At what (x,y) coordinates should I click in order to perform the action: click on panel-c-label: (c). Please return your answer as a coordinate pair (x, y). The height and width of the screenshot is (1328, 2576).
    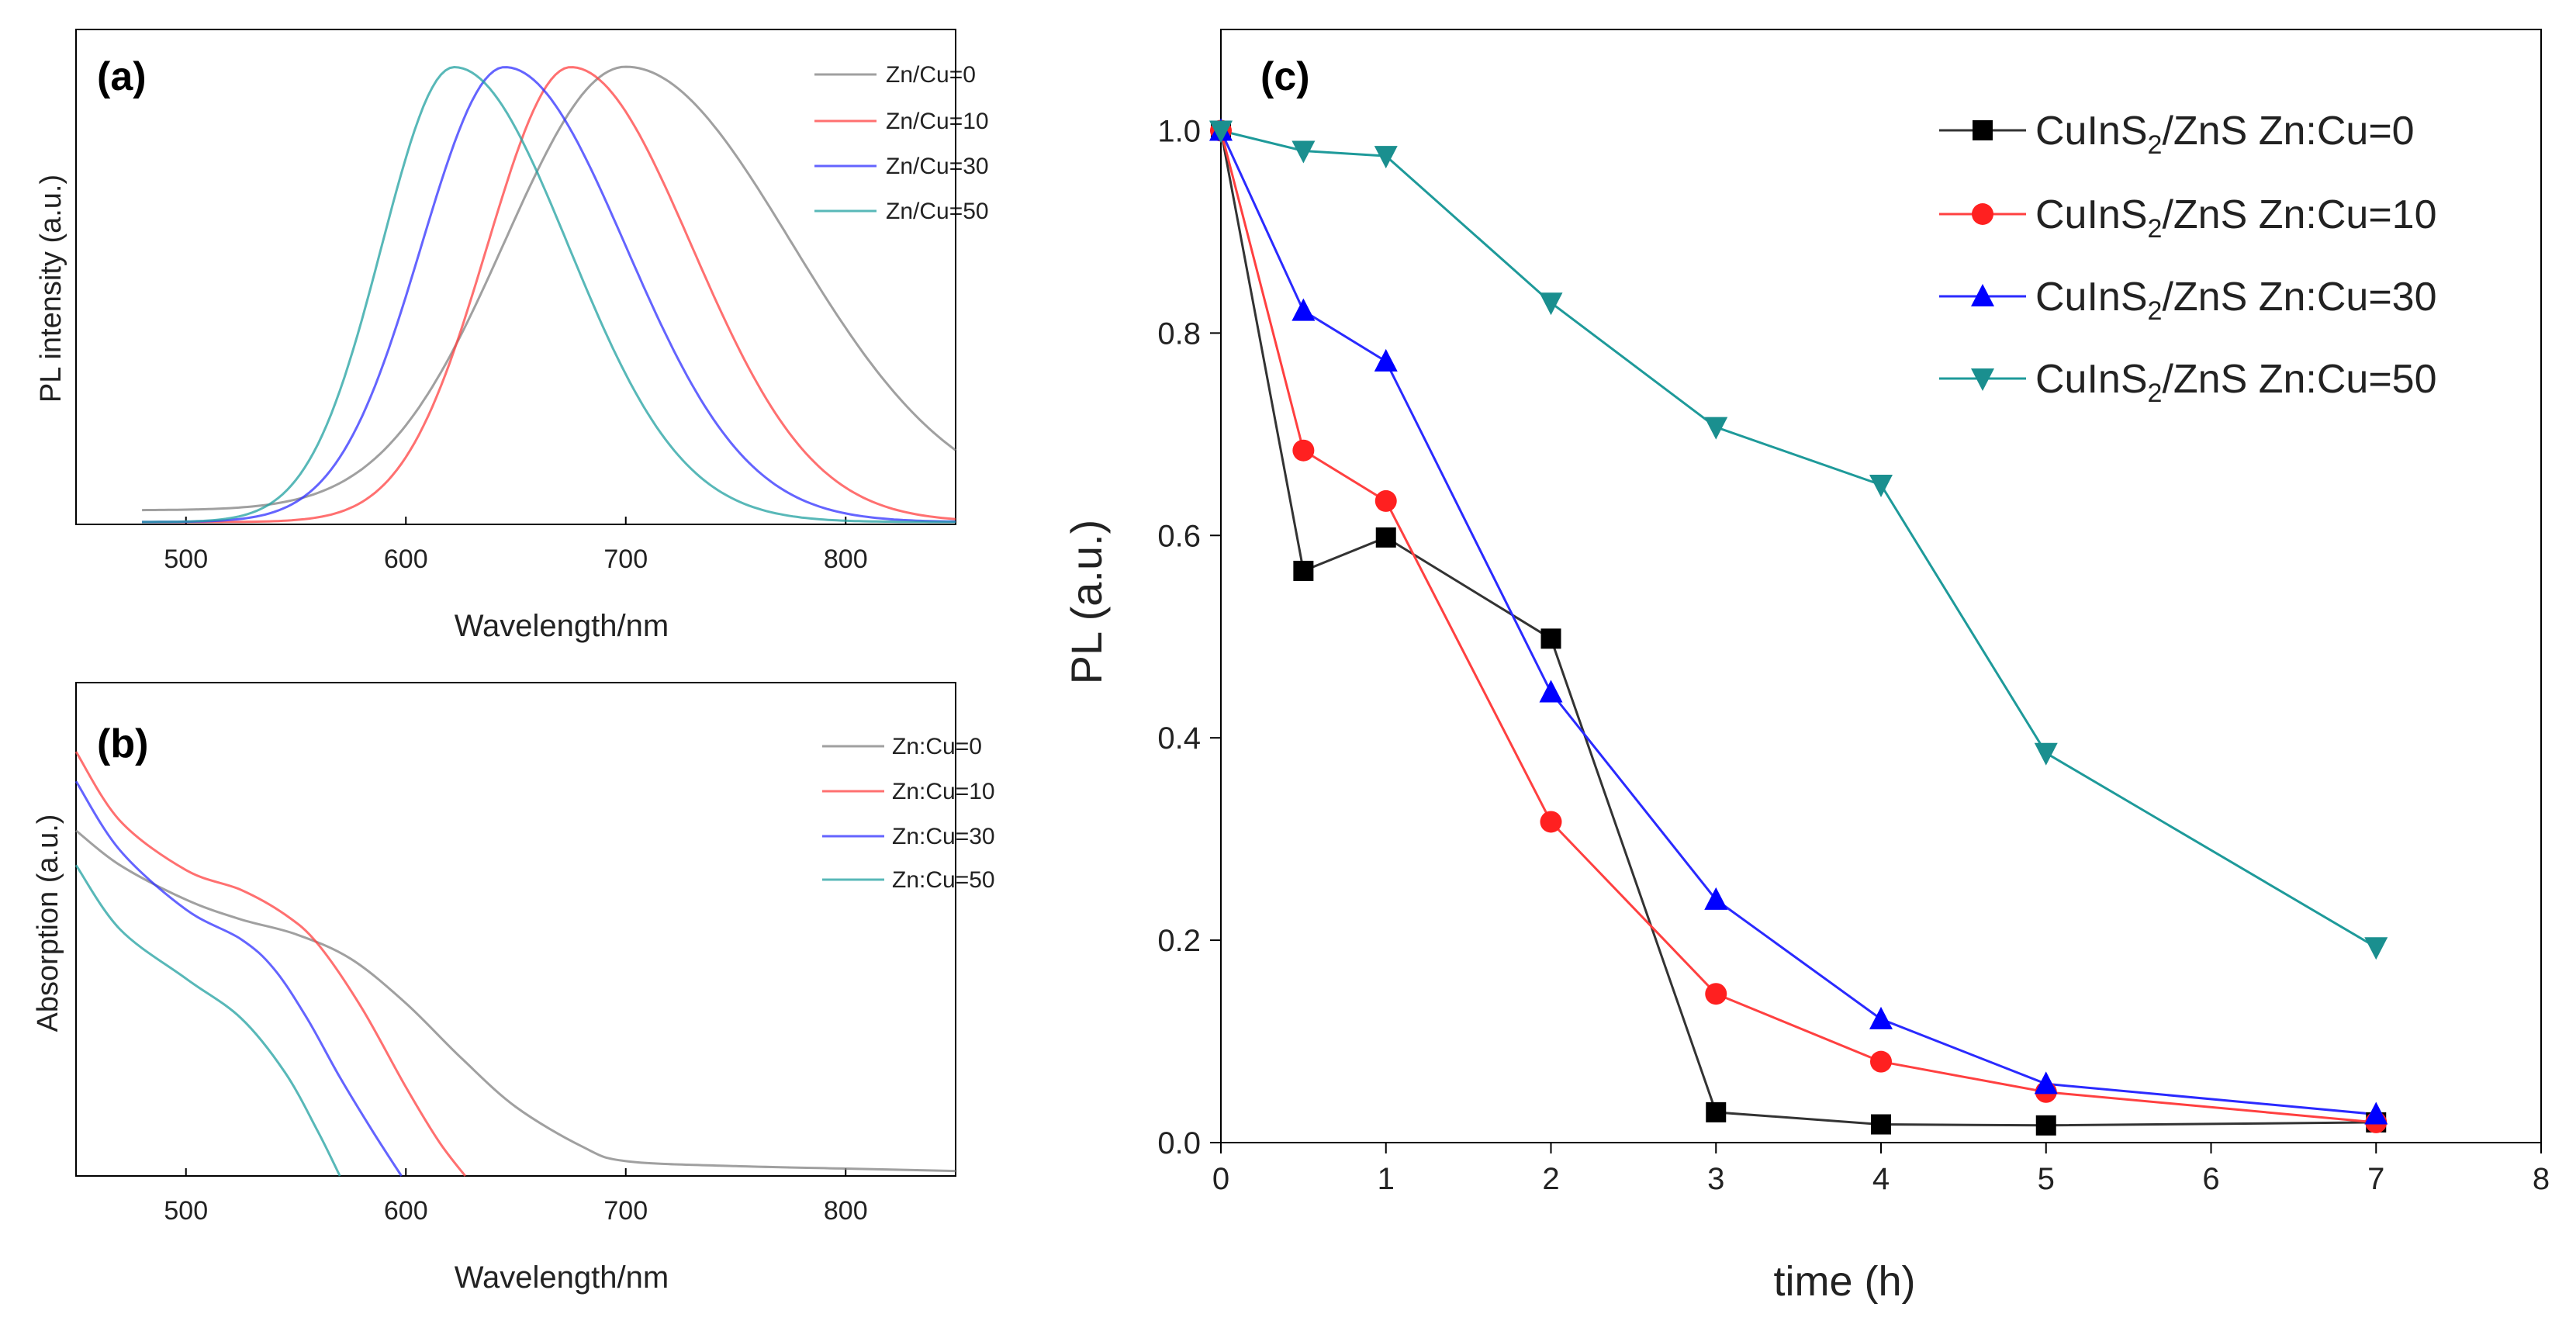
    Looking at the image, I should click on (1285, 76).